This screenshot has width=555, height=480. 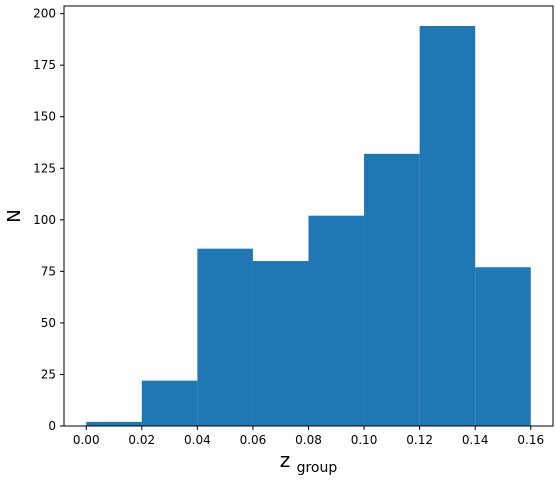 I want to click on y-tick-label: 175, so click(x=44, y=65).